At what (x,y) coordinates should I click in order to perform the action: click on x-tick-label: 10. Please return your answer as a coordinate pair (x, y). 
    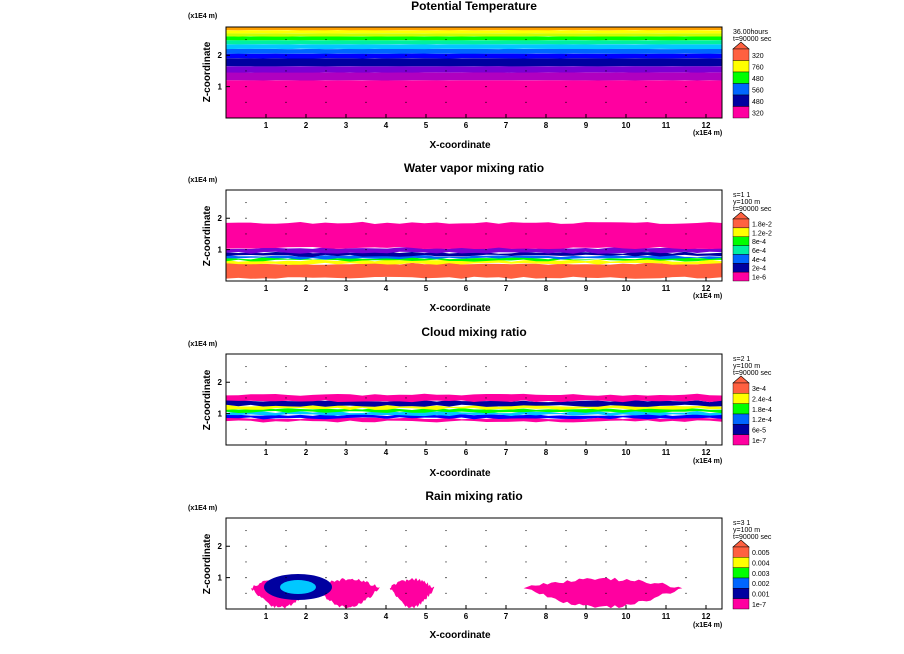
    Looking at the image, I should click on (626, 125).